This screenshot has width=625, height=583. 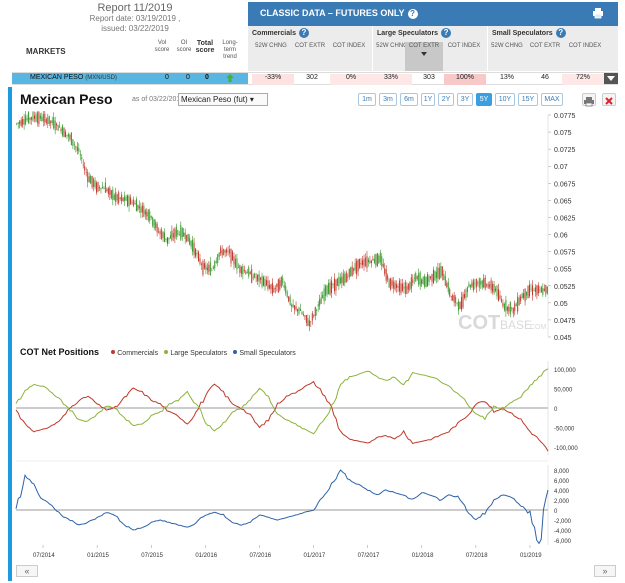 I want to click on range-button-5y: 5Y, so click(x=484, y=99).